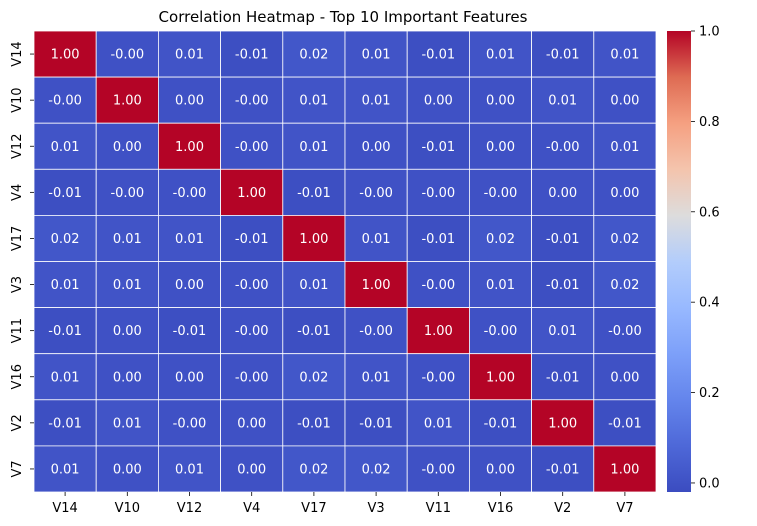 The image size is (757, 526). Describe the element at coordinates (562, 508) in the screenshot. I see `x-tick-label: V2` at that location.